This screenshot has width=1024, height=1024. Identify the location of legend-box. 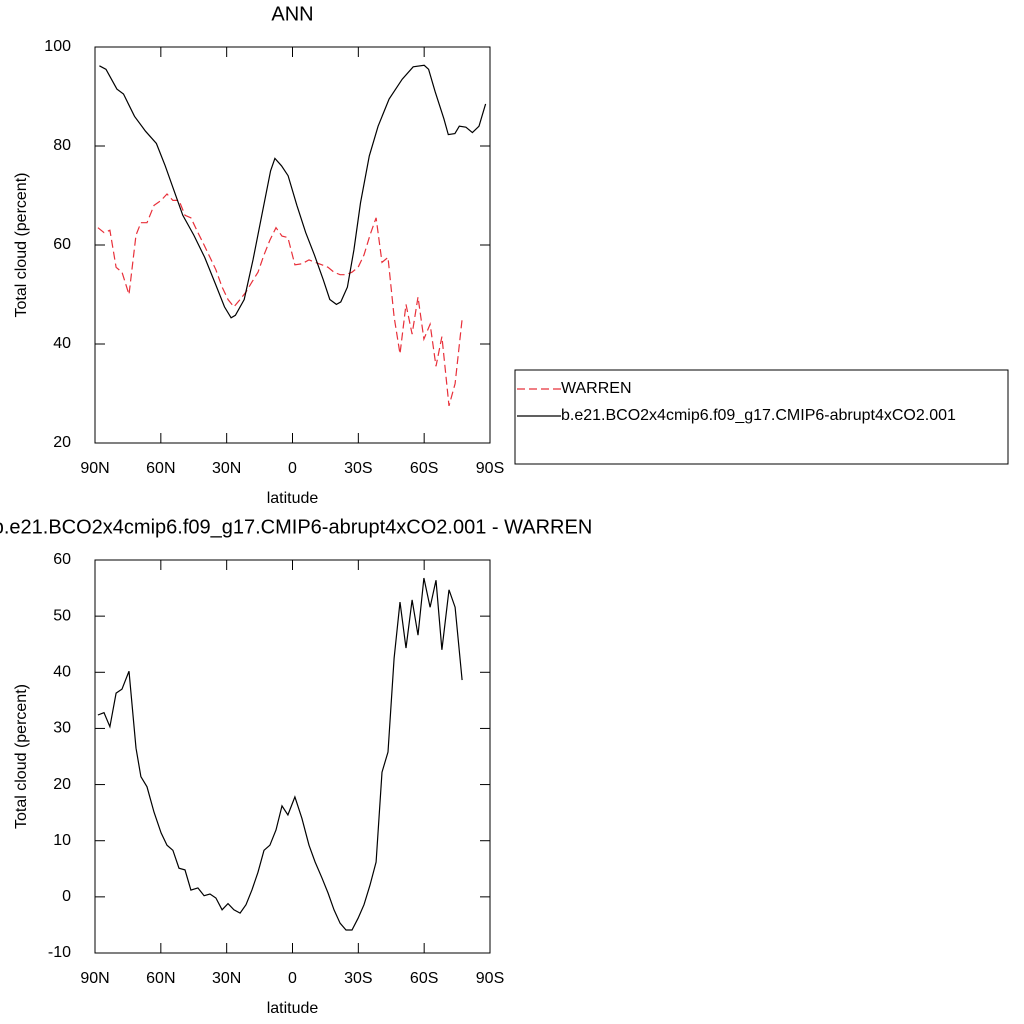
(761, 417).